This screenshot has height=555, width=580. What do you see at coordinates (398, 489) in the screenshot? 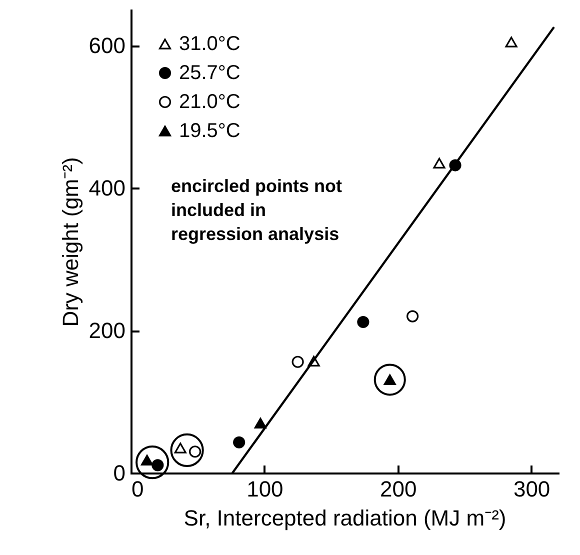
I see `x-tick-label: 200` at bounding box center [398, 489].